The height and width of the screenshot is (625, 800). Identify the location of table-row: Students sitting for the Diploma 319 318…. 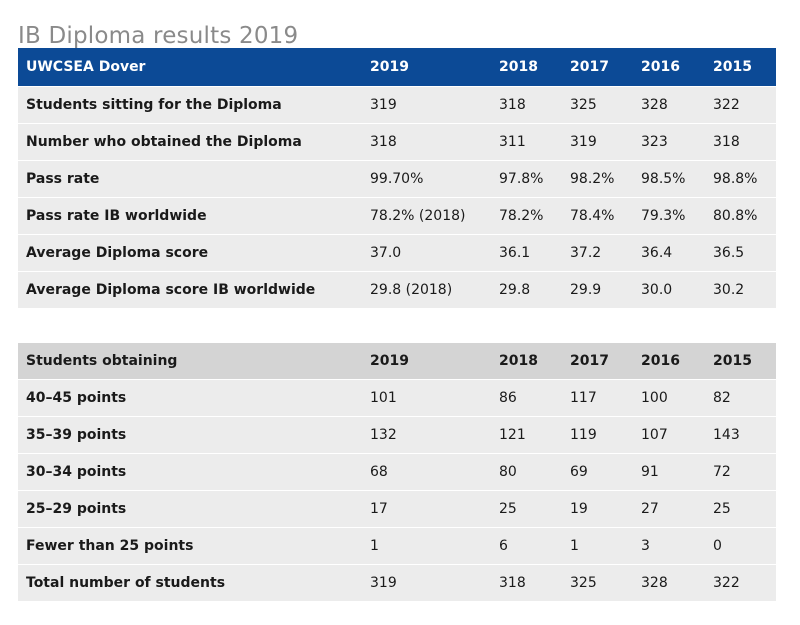
(397, 105).